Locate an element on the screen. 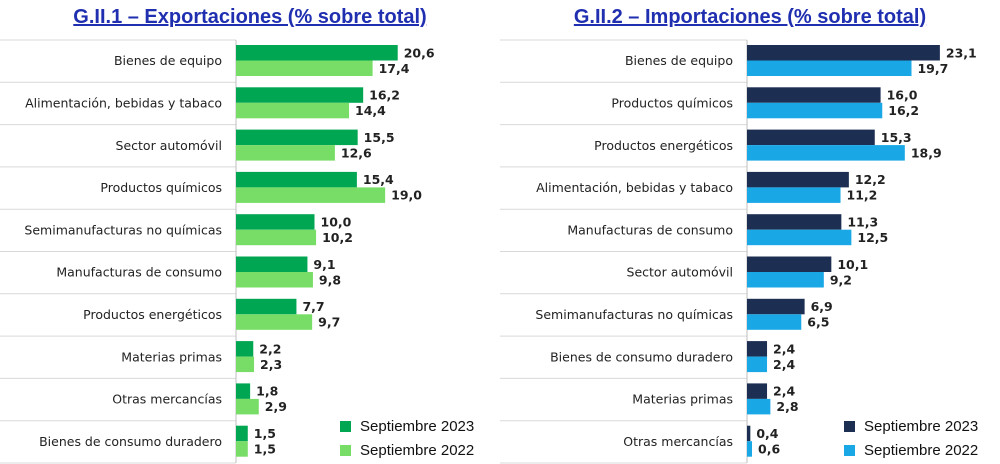 This screenshot has width=1000, height=464. imports-chart-title: G.II.2 – Importaciones (% sobre total) is located at coordinates (750, 17).